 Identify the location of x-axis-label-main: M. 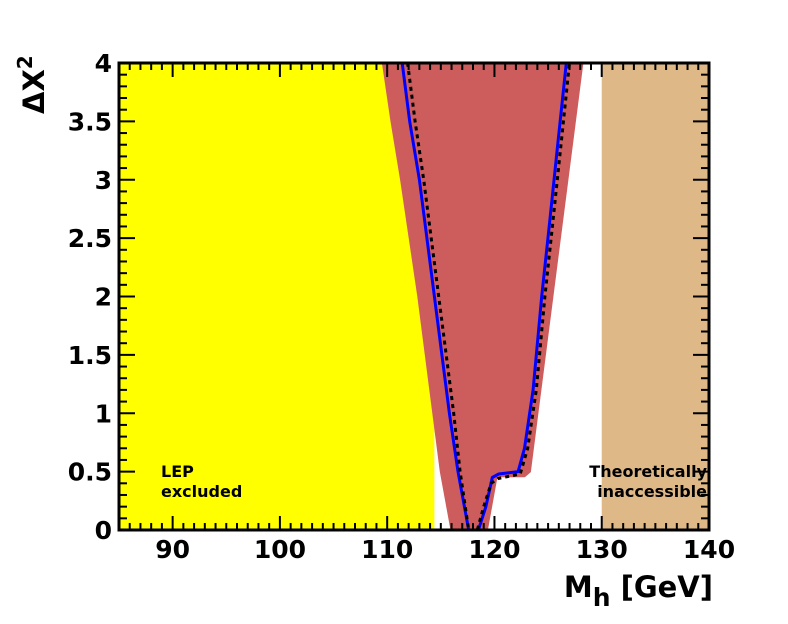
(578, 587).